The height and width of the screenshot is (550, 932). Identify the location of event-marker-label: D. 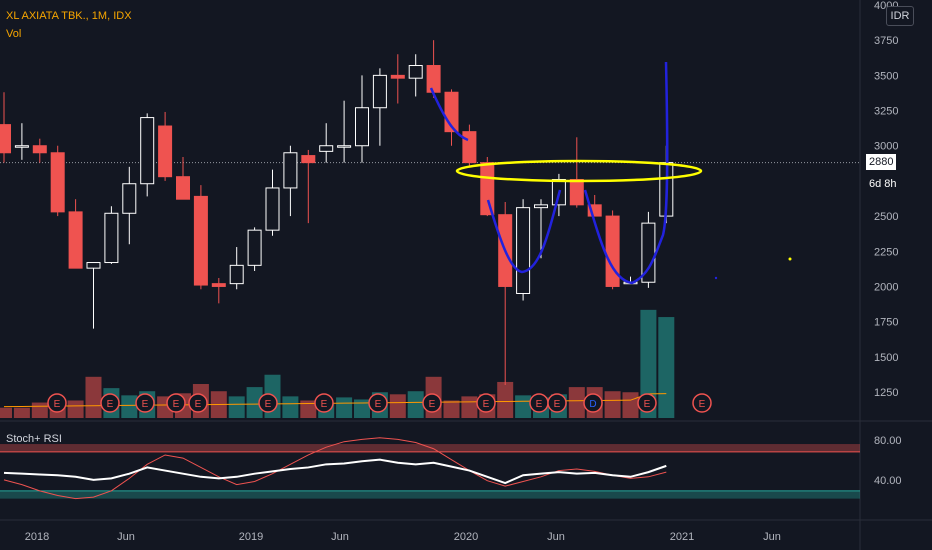
(592, 404).